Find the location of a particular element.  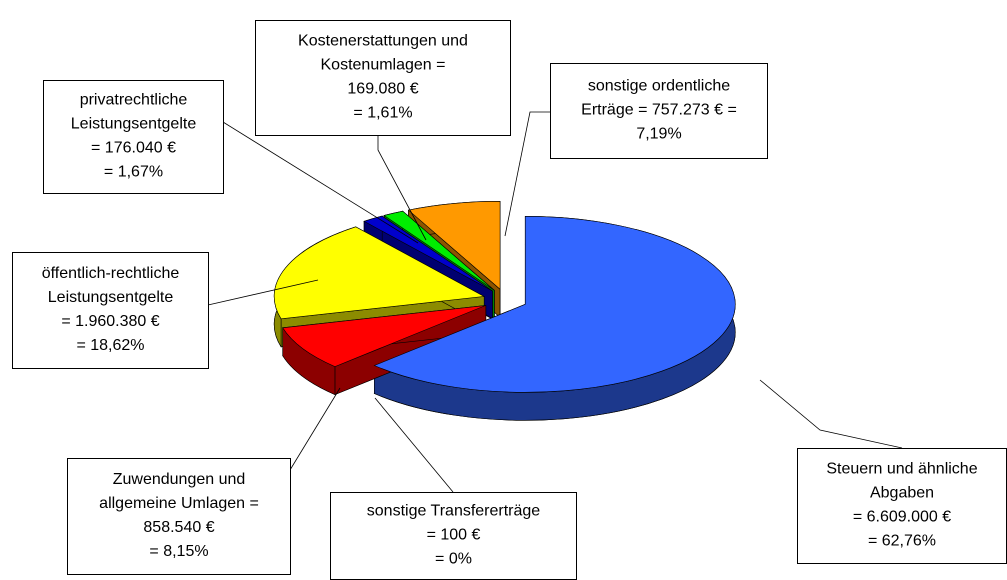

label-line: 858.540 € is located at coordinates (178, 527).